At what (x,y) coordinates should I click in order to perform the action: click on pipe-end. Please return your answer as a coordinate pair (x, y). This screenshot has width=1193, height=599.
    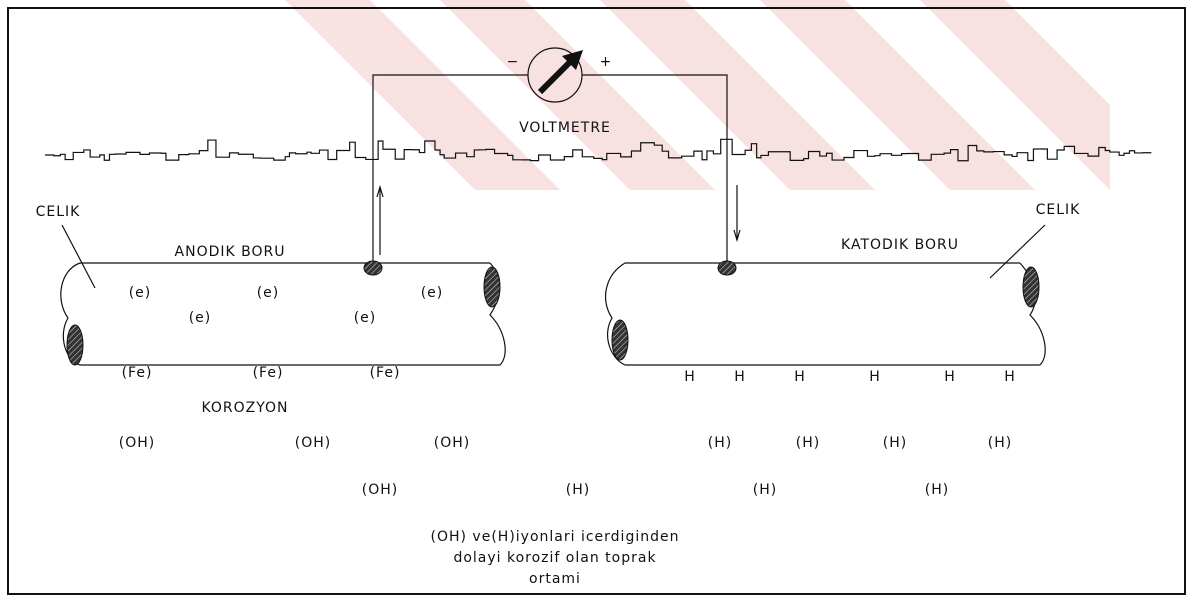
    Looking at the image, I should click on (615, 314).